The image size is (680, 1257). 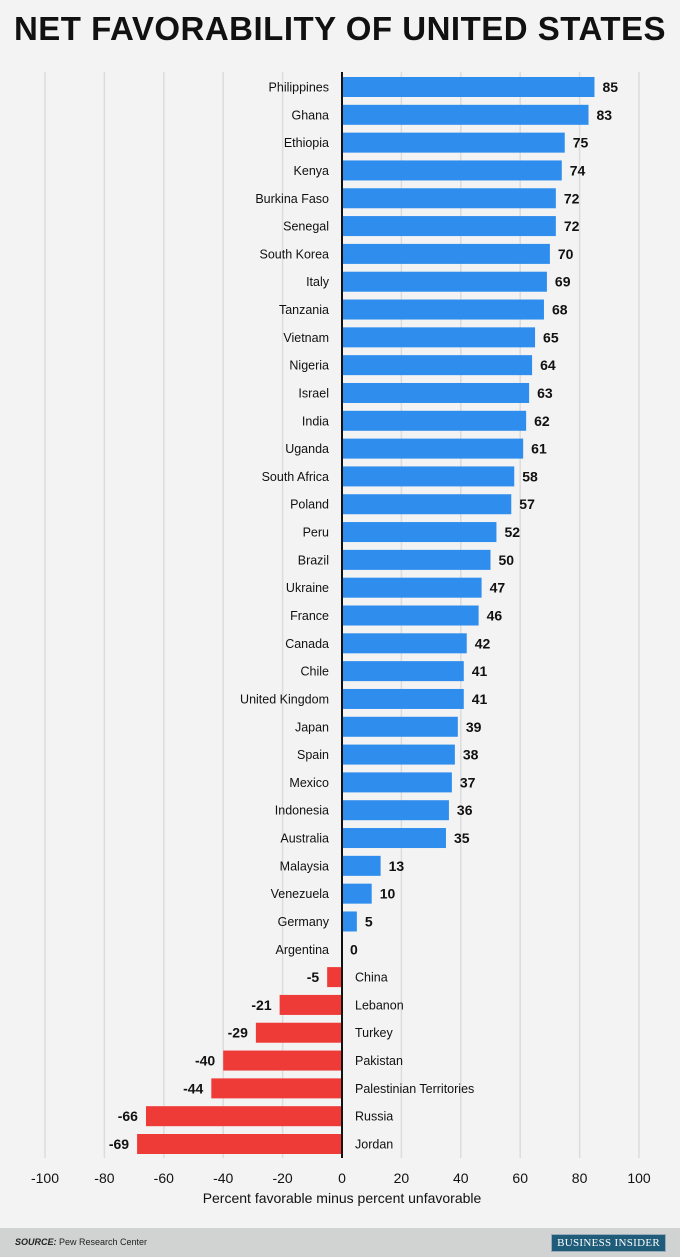 I want to click on x-tick-label: -60, so click(x=164, y=1178).